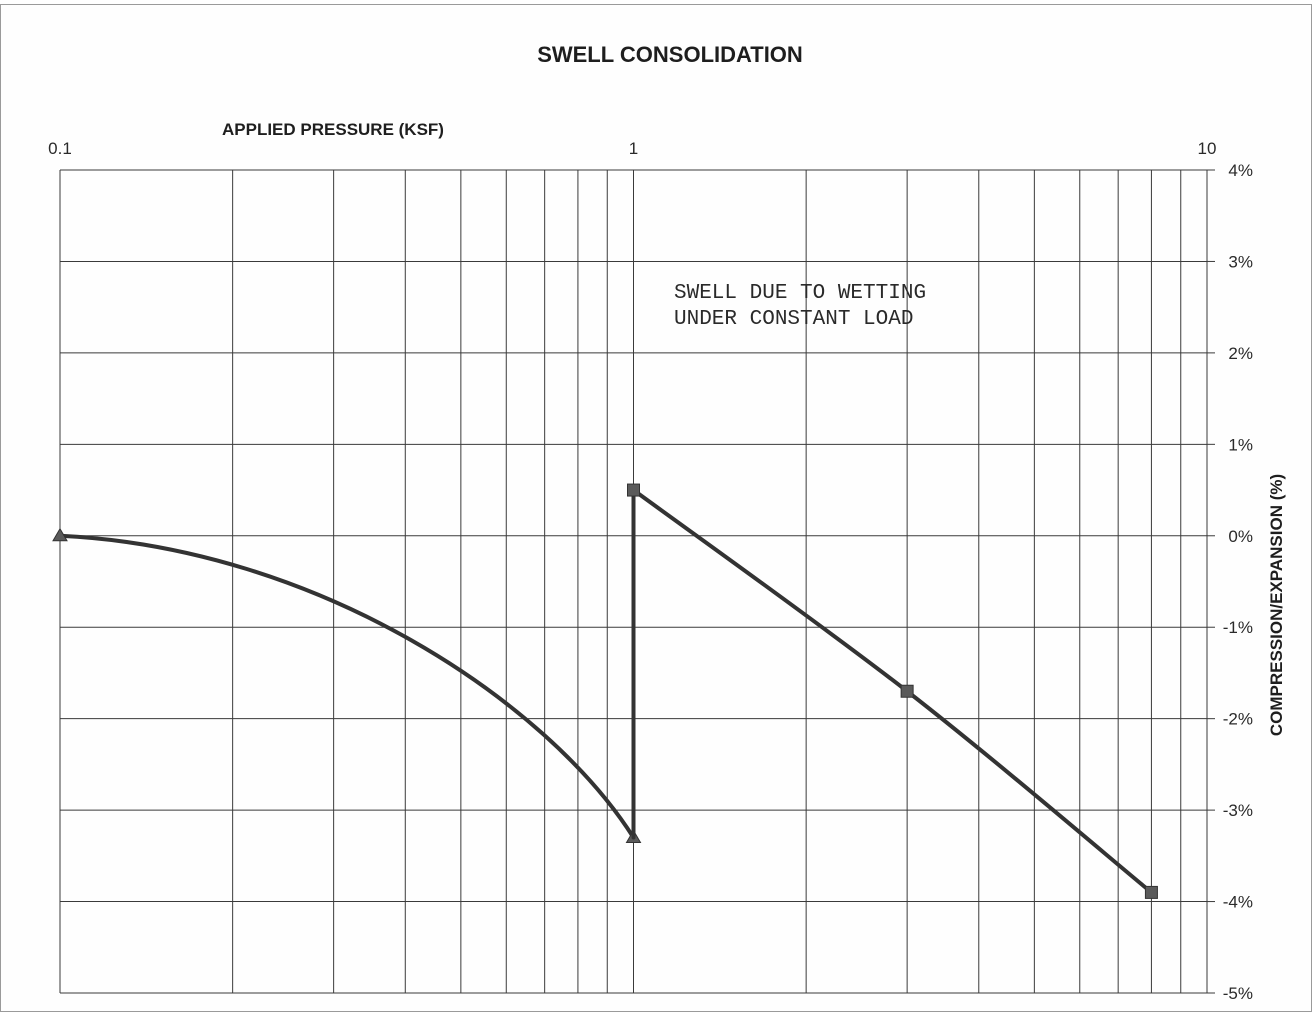 The image size is (1314, 1014). What do you see at coordinates (1240, 536) in the screenshot?
I see `y-tick-label: 0%` at bounding box center [1240, 536].